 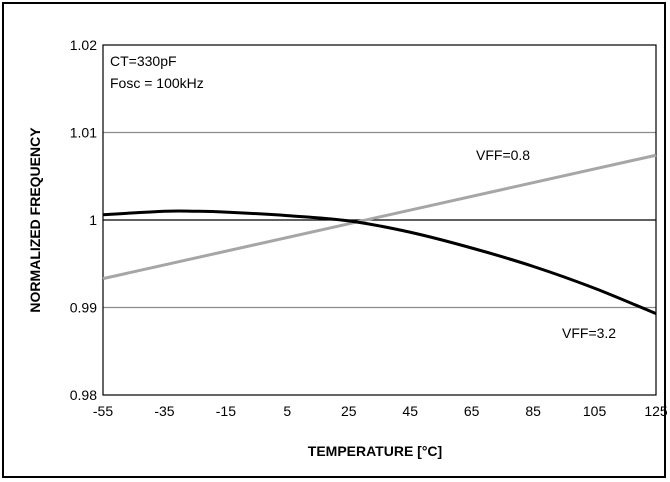 I want to click on y-axis-title: NORMALIZED FREQUENCY, so click(x=35, y=220).